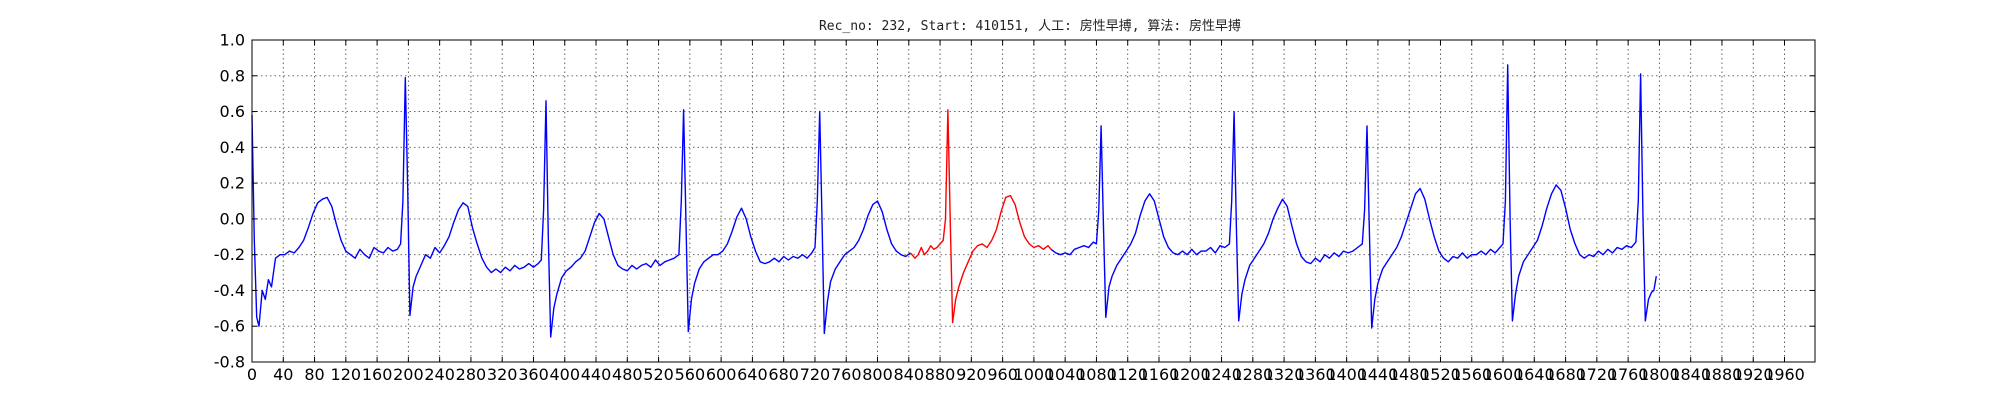 The height and width of the screenshot is (400, 2000). What do you see at coordinates (377, 374) in the screenshot?
I see `x-tick-label: 160` at bounding box center [377, 374].